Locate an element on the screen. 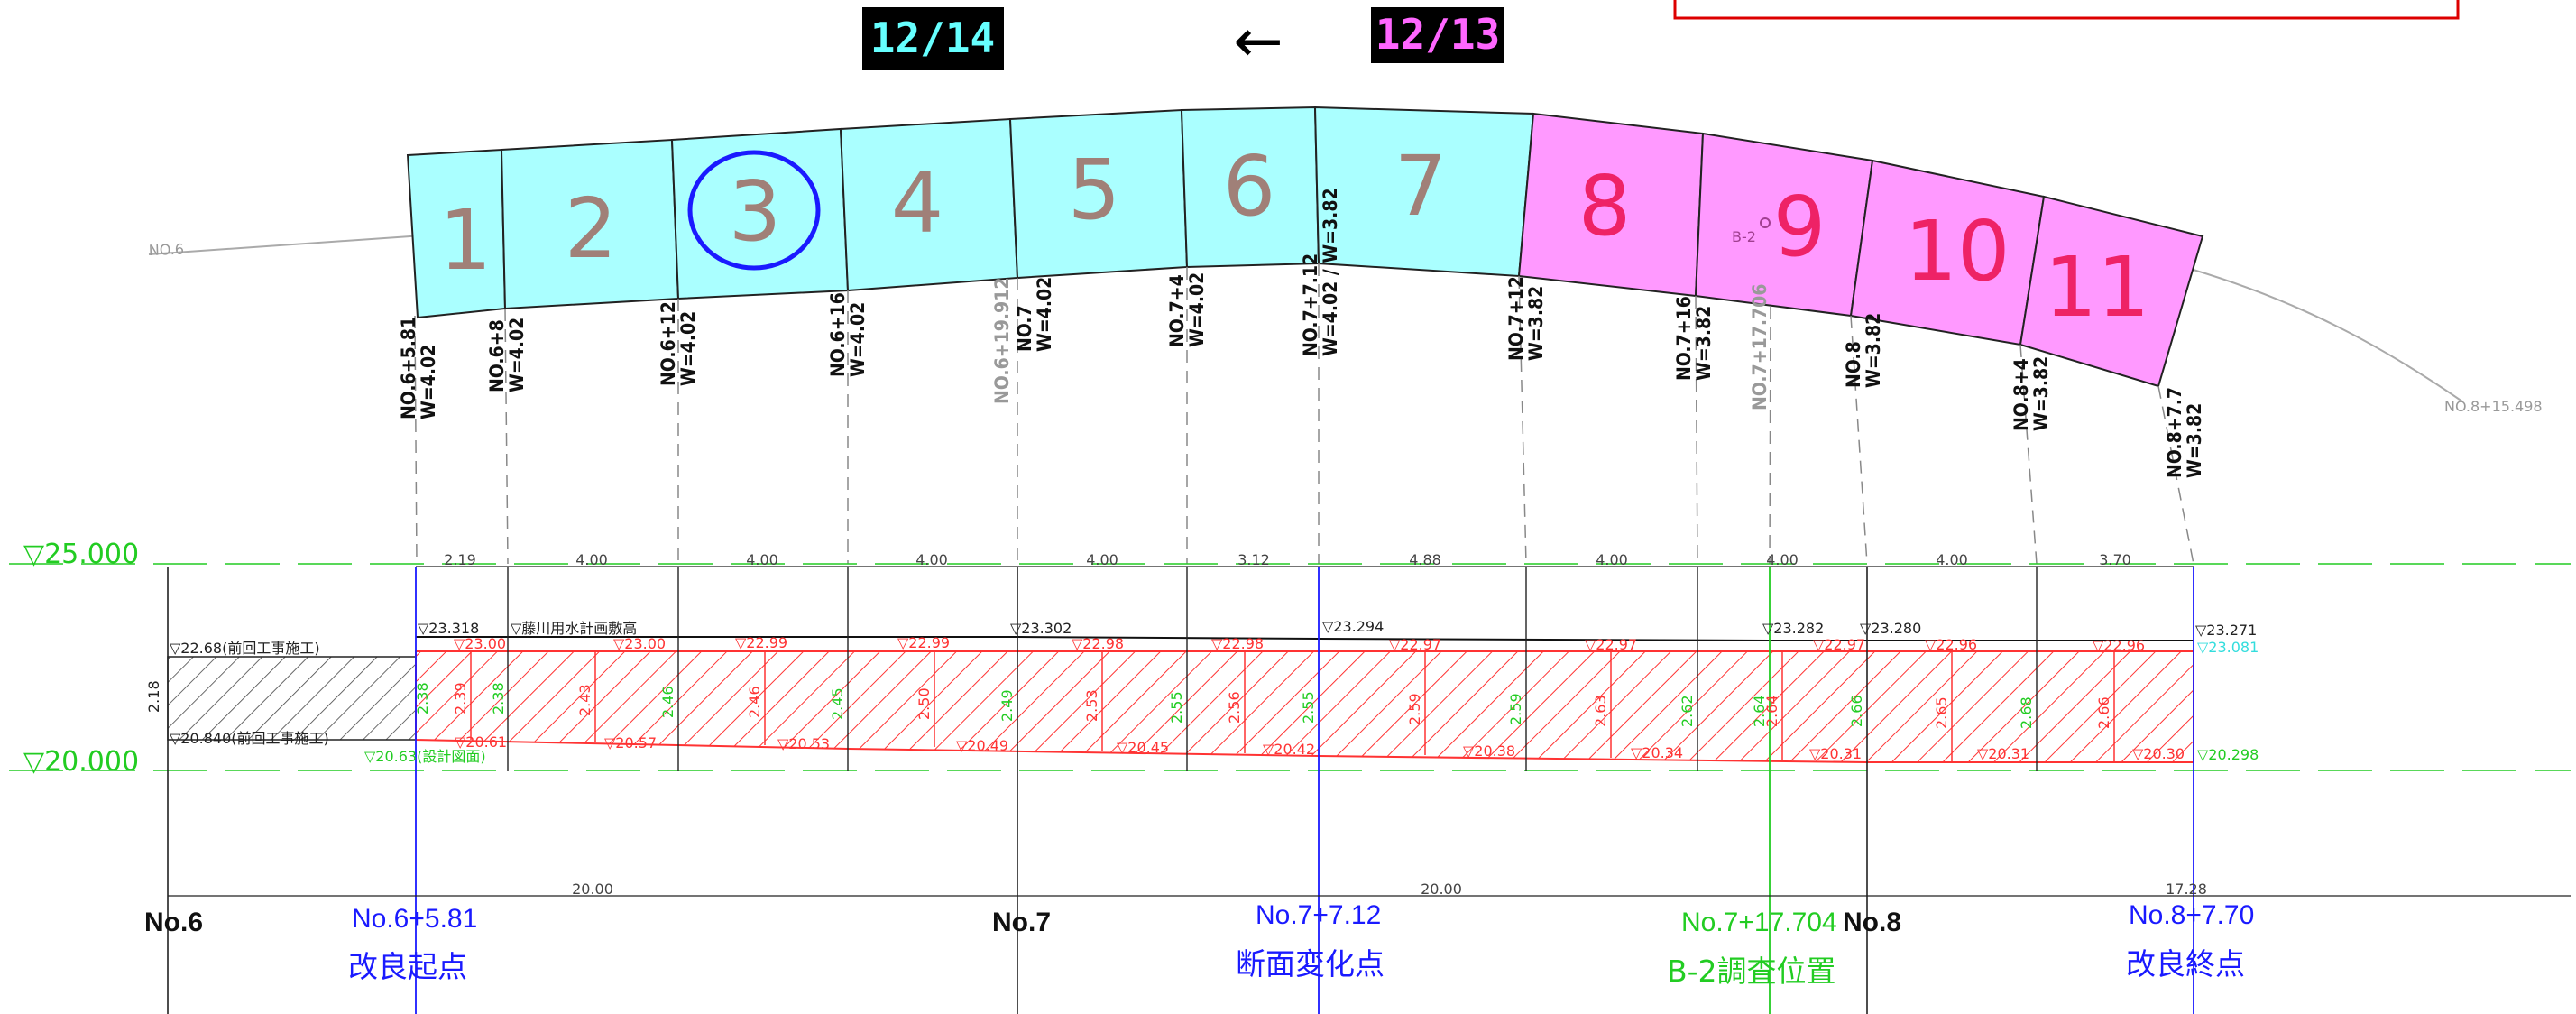  height-arrows is located at coordinates (1293, 707).